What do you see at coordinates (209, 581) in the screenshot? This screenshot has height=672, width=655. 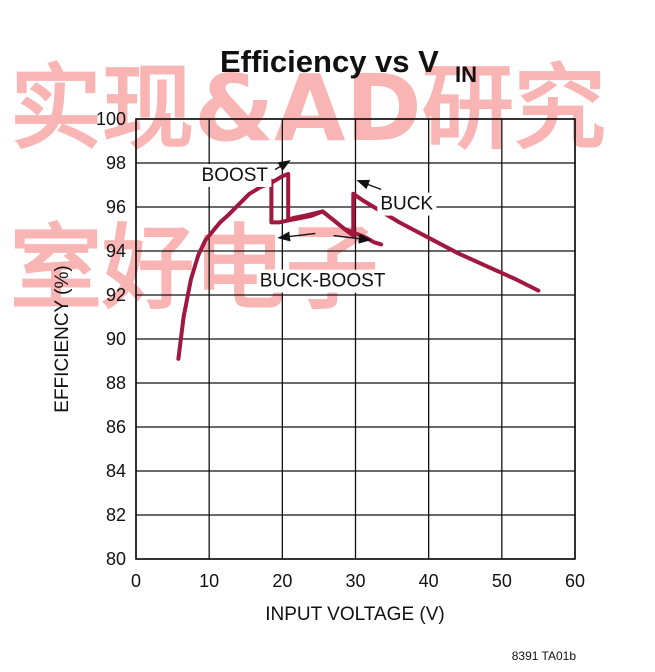 I see `x-tick-label: 10` at bounding box center [209, 581].